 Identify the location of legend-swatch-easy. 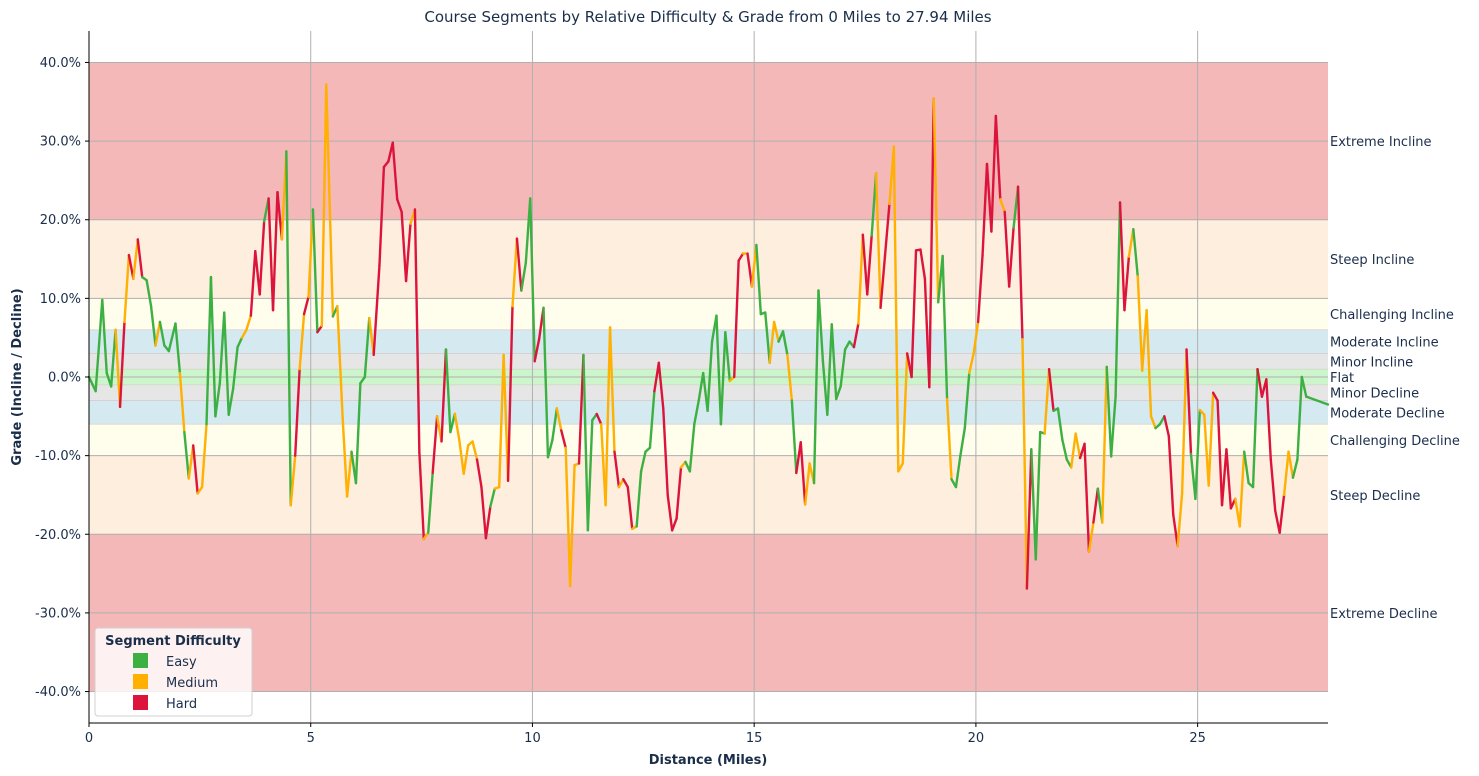
(140, 660).